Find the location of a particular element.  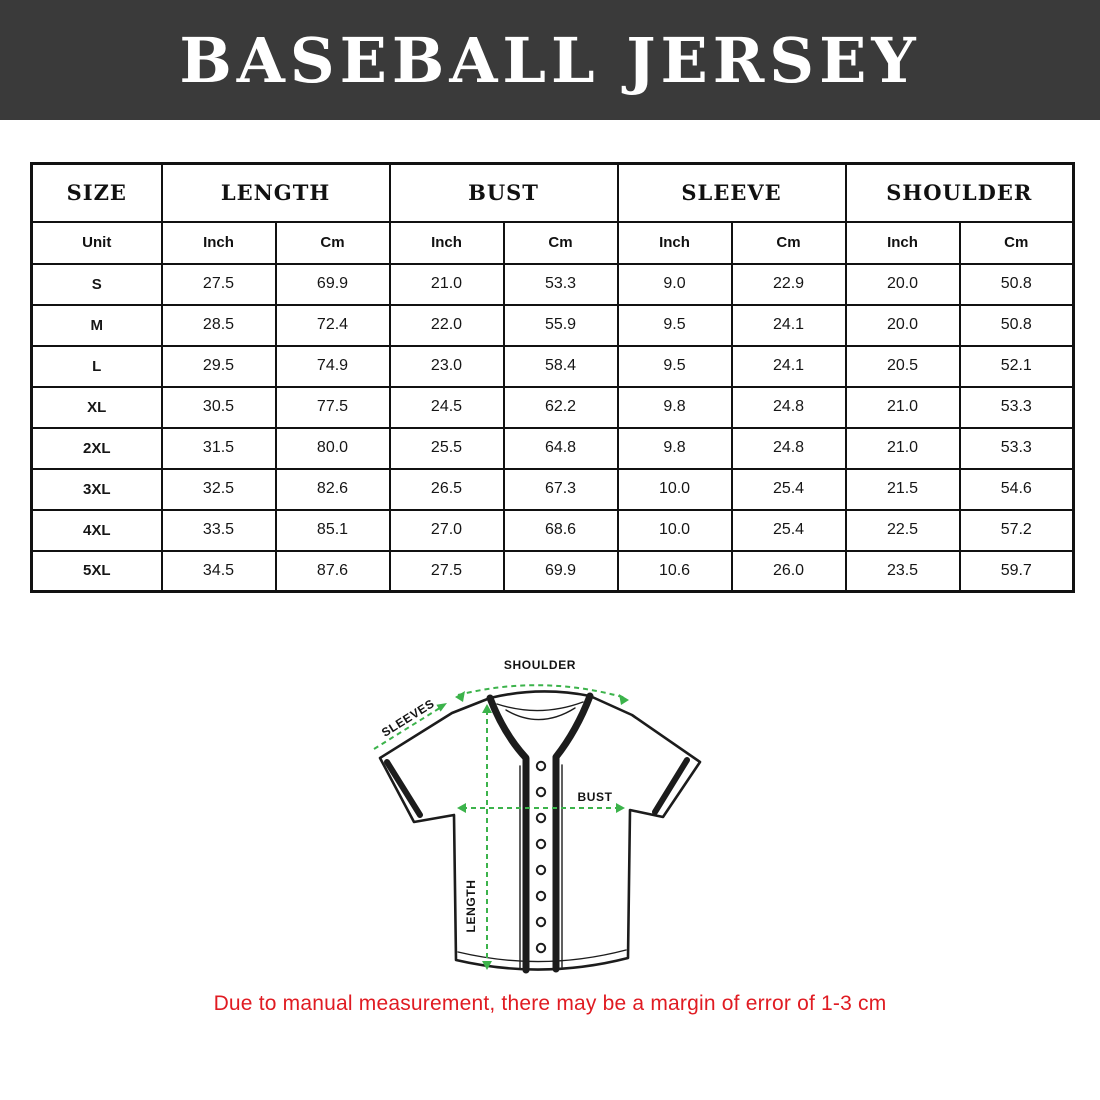

col-header-size: SIZE is located at coordinates (96, 192).